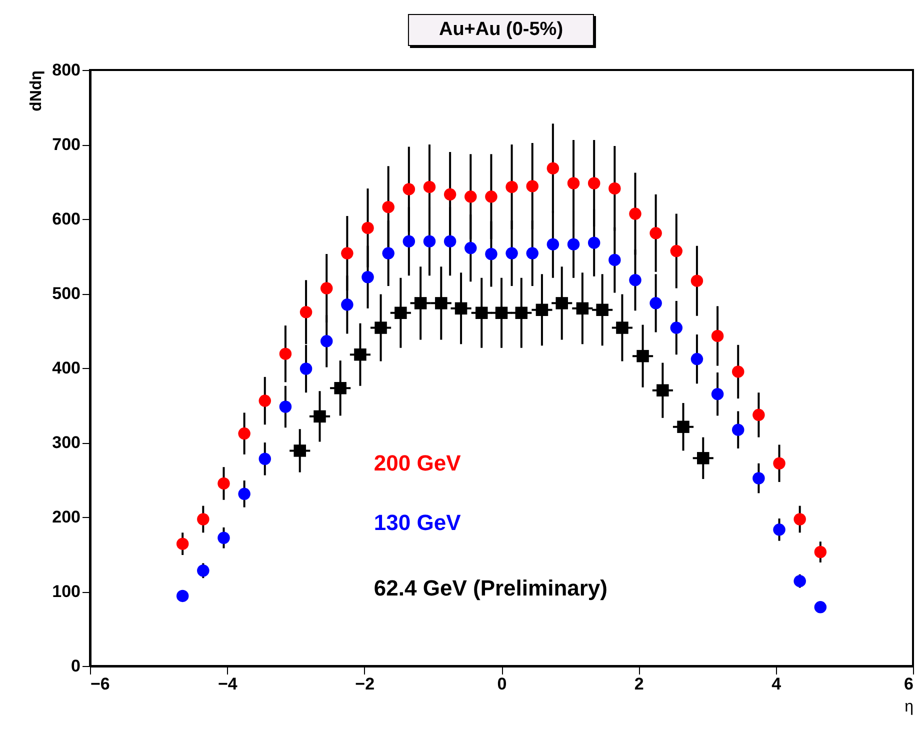 The height and width of the screenshot is (729, 919). Describe the element at coordinates (75, 666) in the screenshot. I see `y-tick-label: 0` at that location.